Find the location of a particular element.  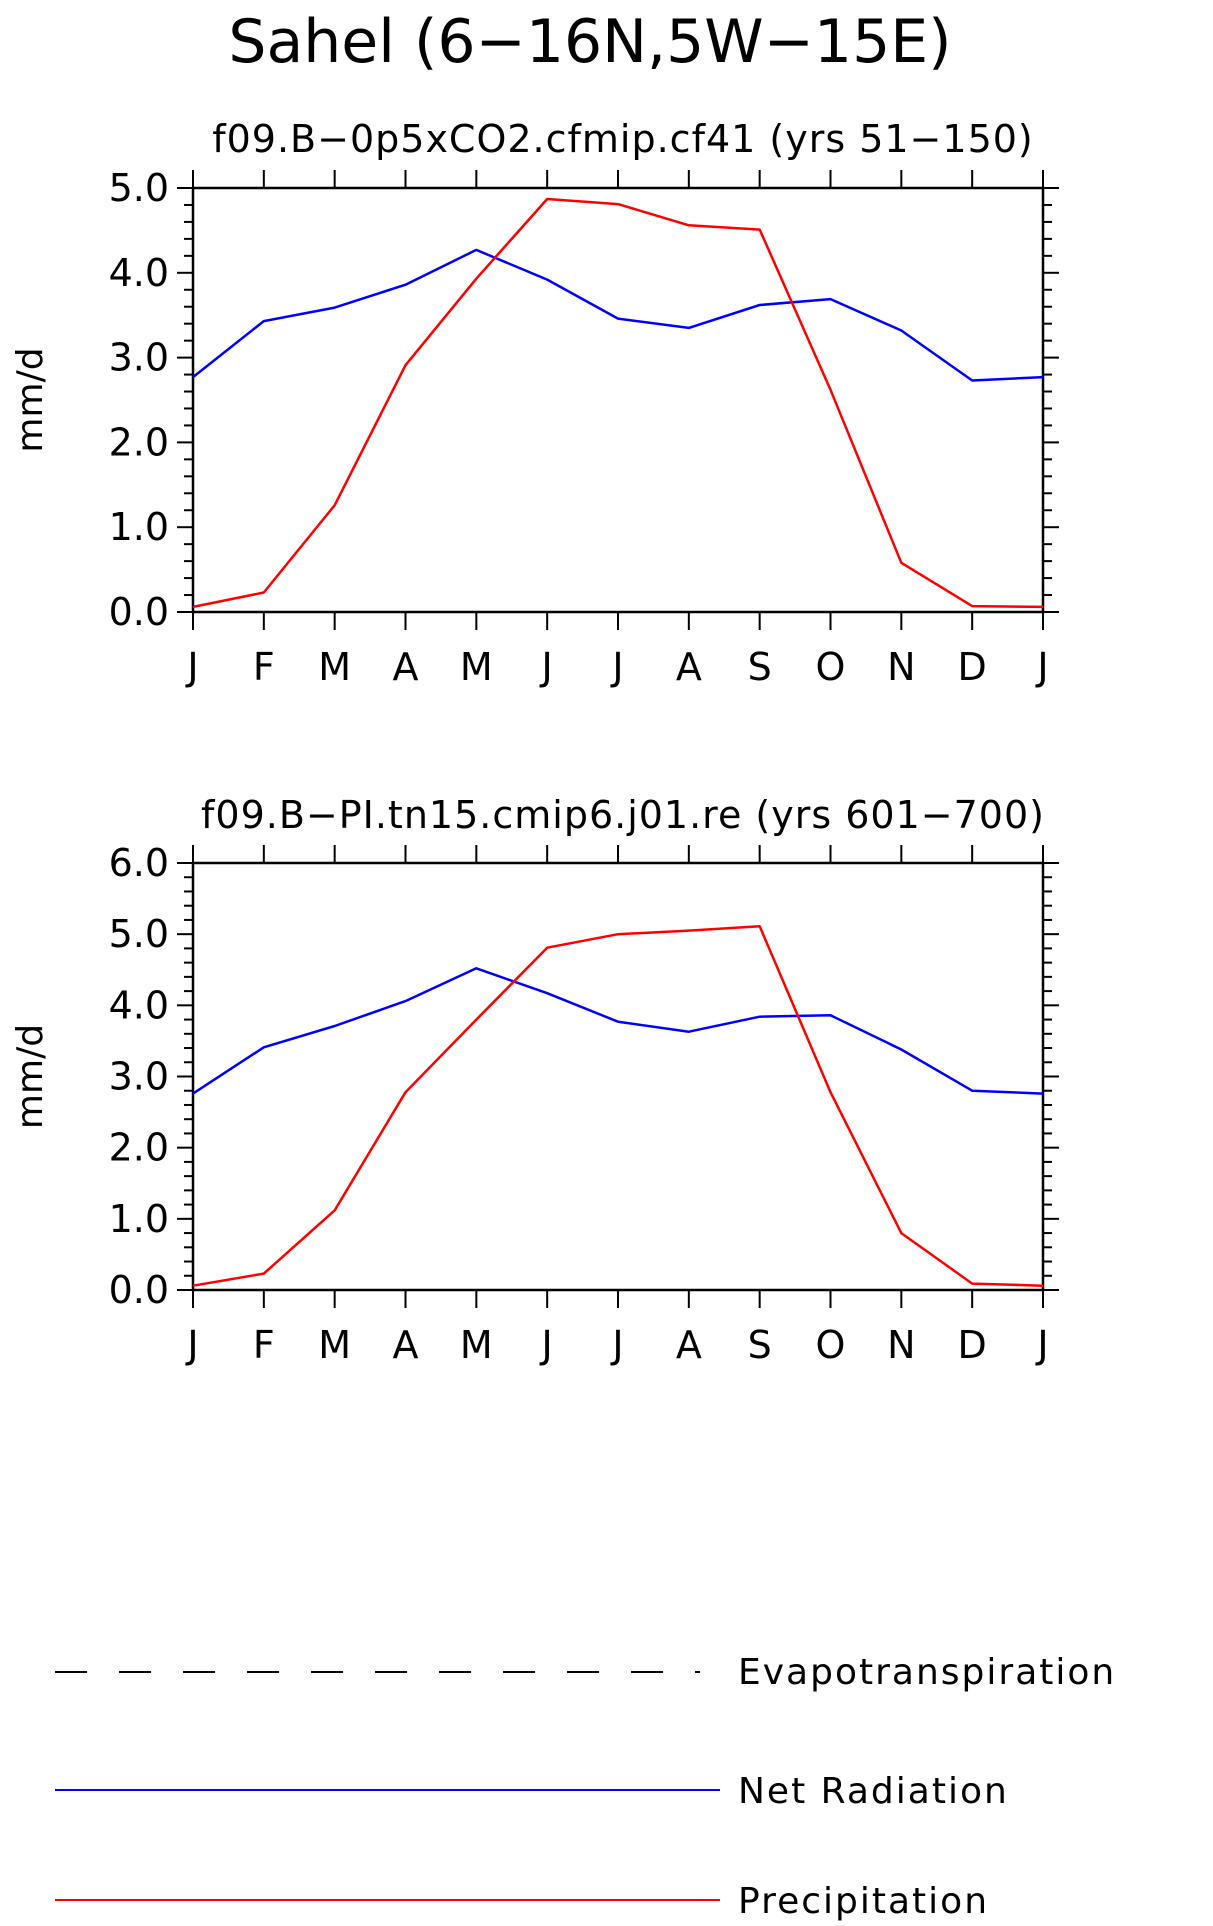

y-tick-label: 6.0 is located at coordinates (139, 863).